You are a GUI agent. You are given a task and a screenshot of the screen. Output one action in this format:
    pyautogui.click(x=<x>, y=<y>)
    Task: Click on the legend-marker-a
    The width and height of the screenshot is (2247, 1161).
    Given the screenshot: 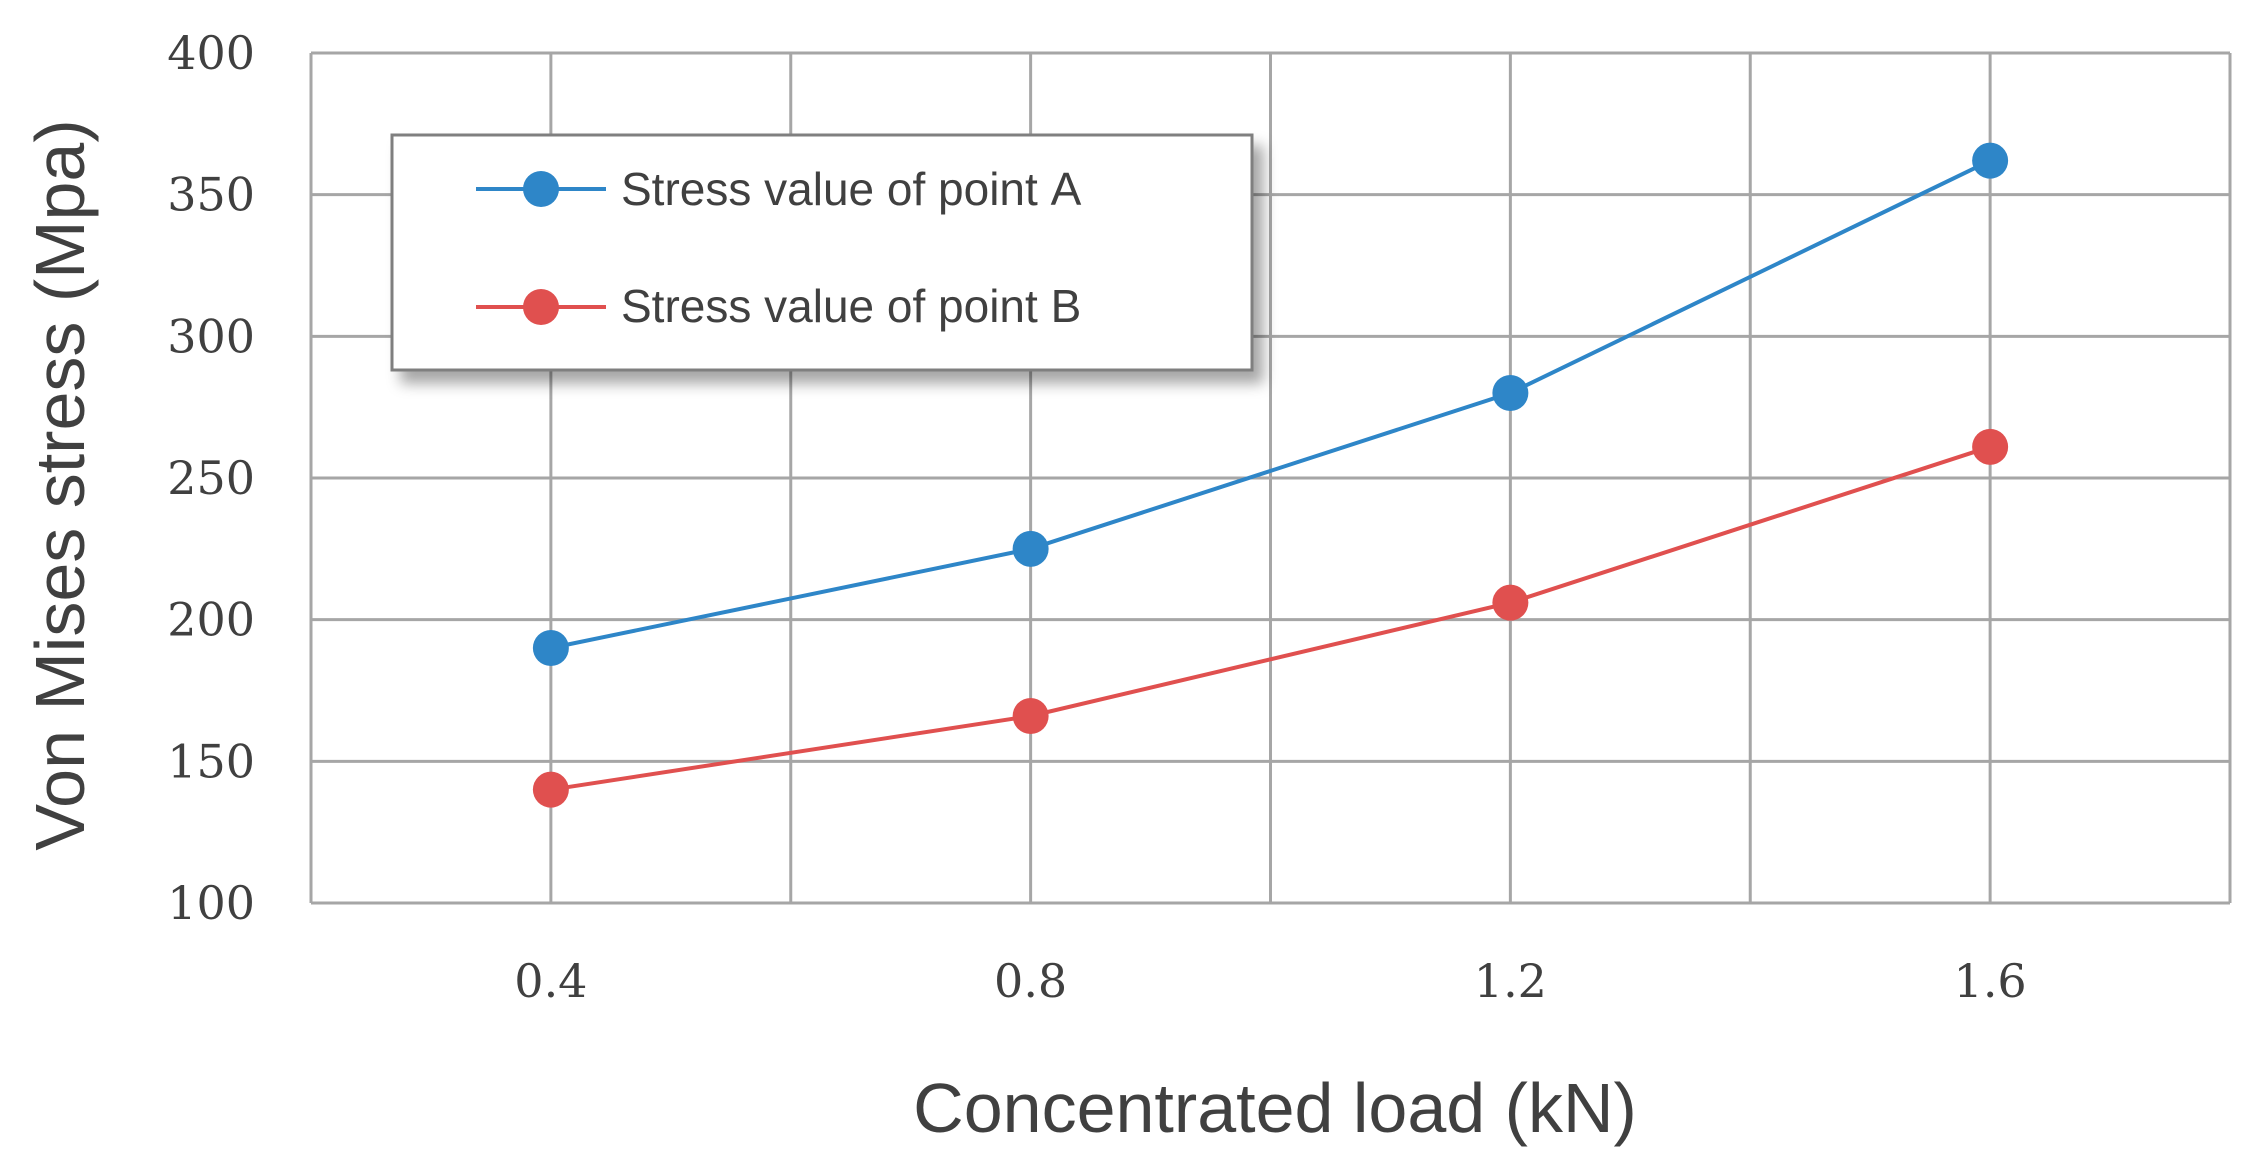 What is the action you would take?
    pyautogui.click(x=541, y=189)
    